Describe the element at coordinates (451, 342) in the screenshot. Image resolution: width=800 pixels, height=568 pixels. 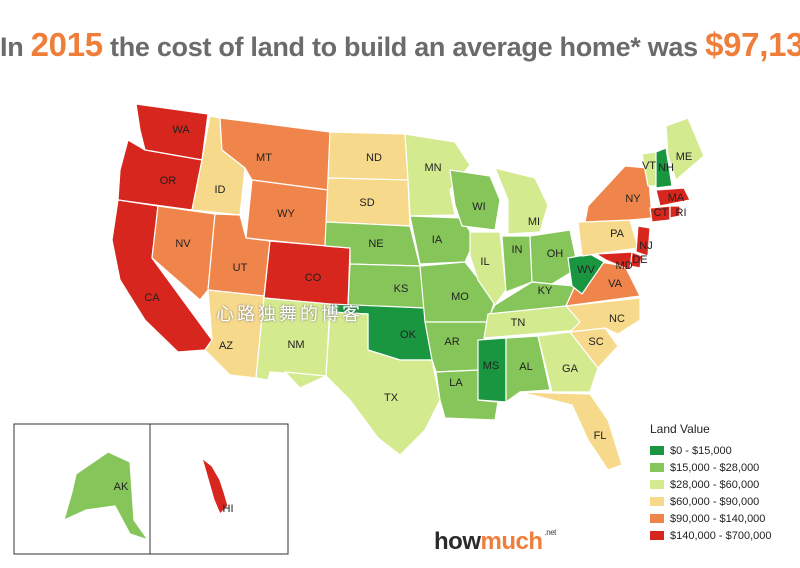
I see `state-label-ar: AR` at that location.